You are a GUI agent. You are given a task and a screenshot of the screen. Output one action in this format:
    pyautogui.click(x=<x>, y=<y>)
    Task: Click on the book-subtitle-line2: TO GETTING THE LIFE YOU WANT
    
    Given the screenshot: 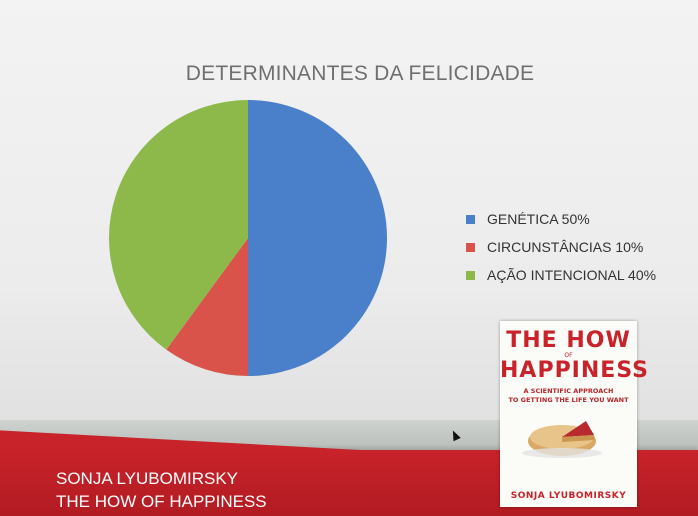 What is the action you would take?
    pyautogui.click(x=568, y=400)
    